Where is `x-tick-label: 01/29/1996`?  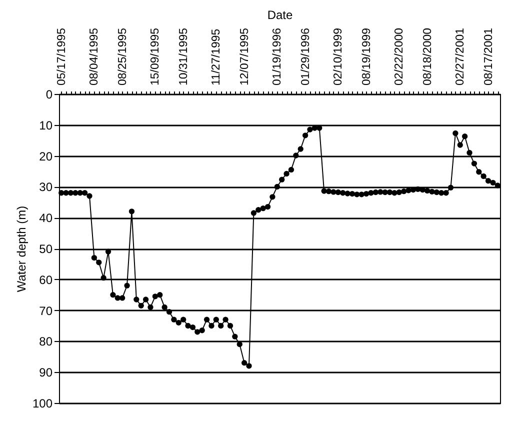 x-tick-label: 01/29/1996 is located at coordinates (306, 57).